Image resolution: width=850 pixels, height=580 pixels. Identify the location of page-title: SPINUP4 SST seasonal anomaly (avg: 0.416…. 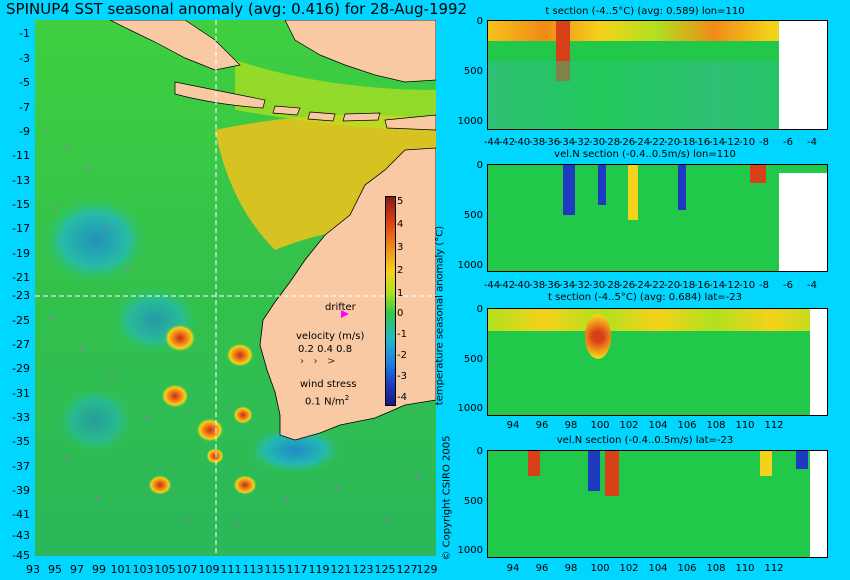
(237, 9).